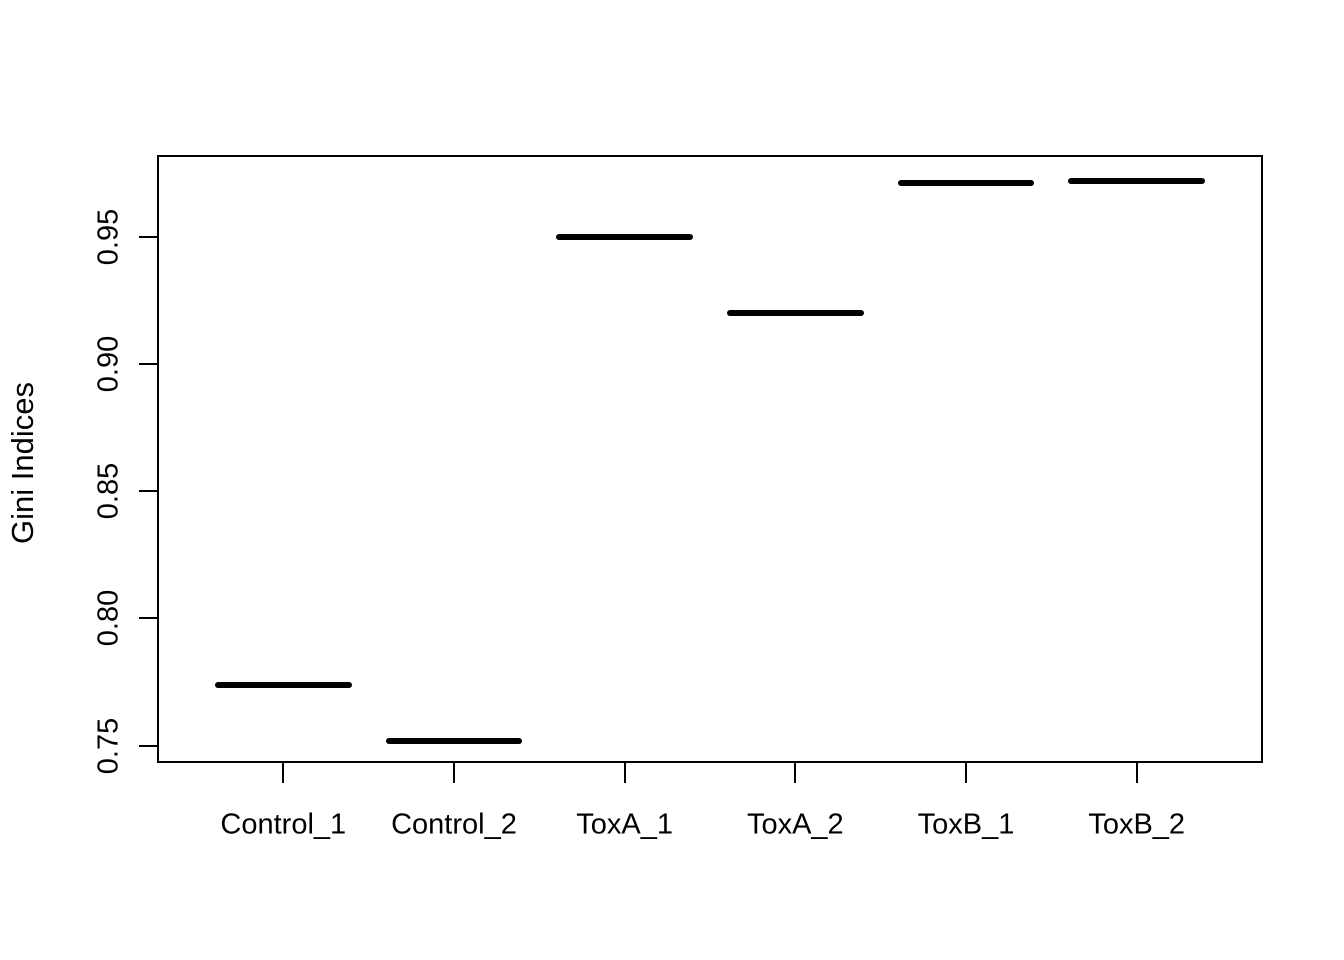 Image resolution: width=1344 pixels, height=960 pixels. What do you see at coordinates (108, 618) in the screenshot?
I see `y-tick-label: 0.80` at bounding box center [108, 618].